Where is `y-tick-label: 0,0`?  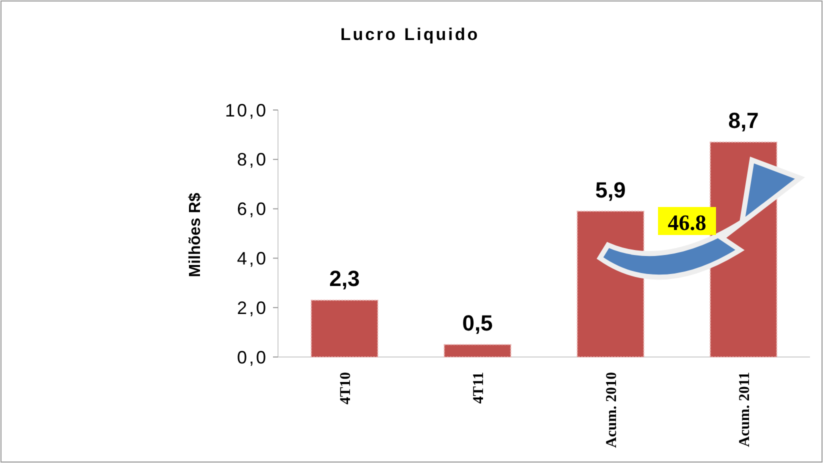 y-tick-label: 0,0 is located at coordinates (252, 357).